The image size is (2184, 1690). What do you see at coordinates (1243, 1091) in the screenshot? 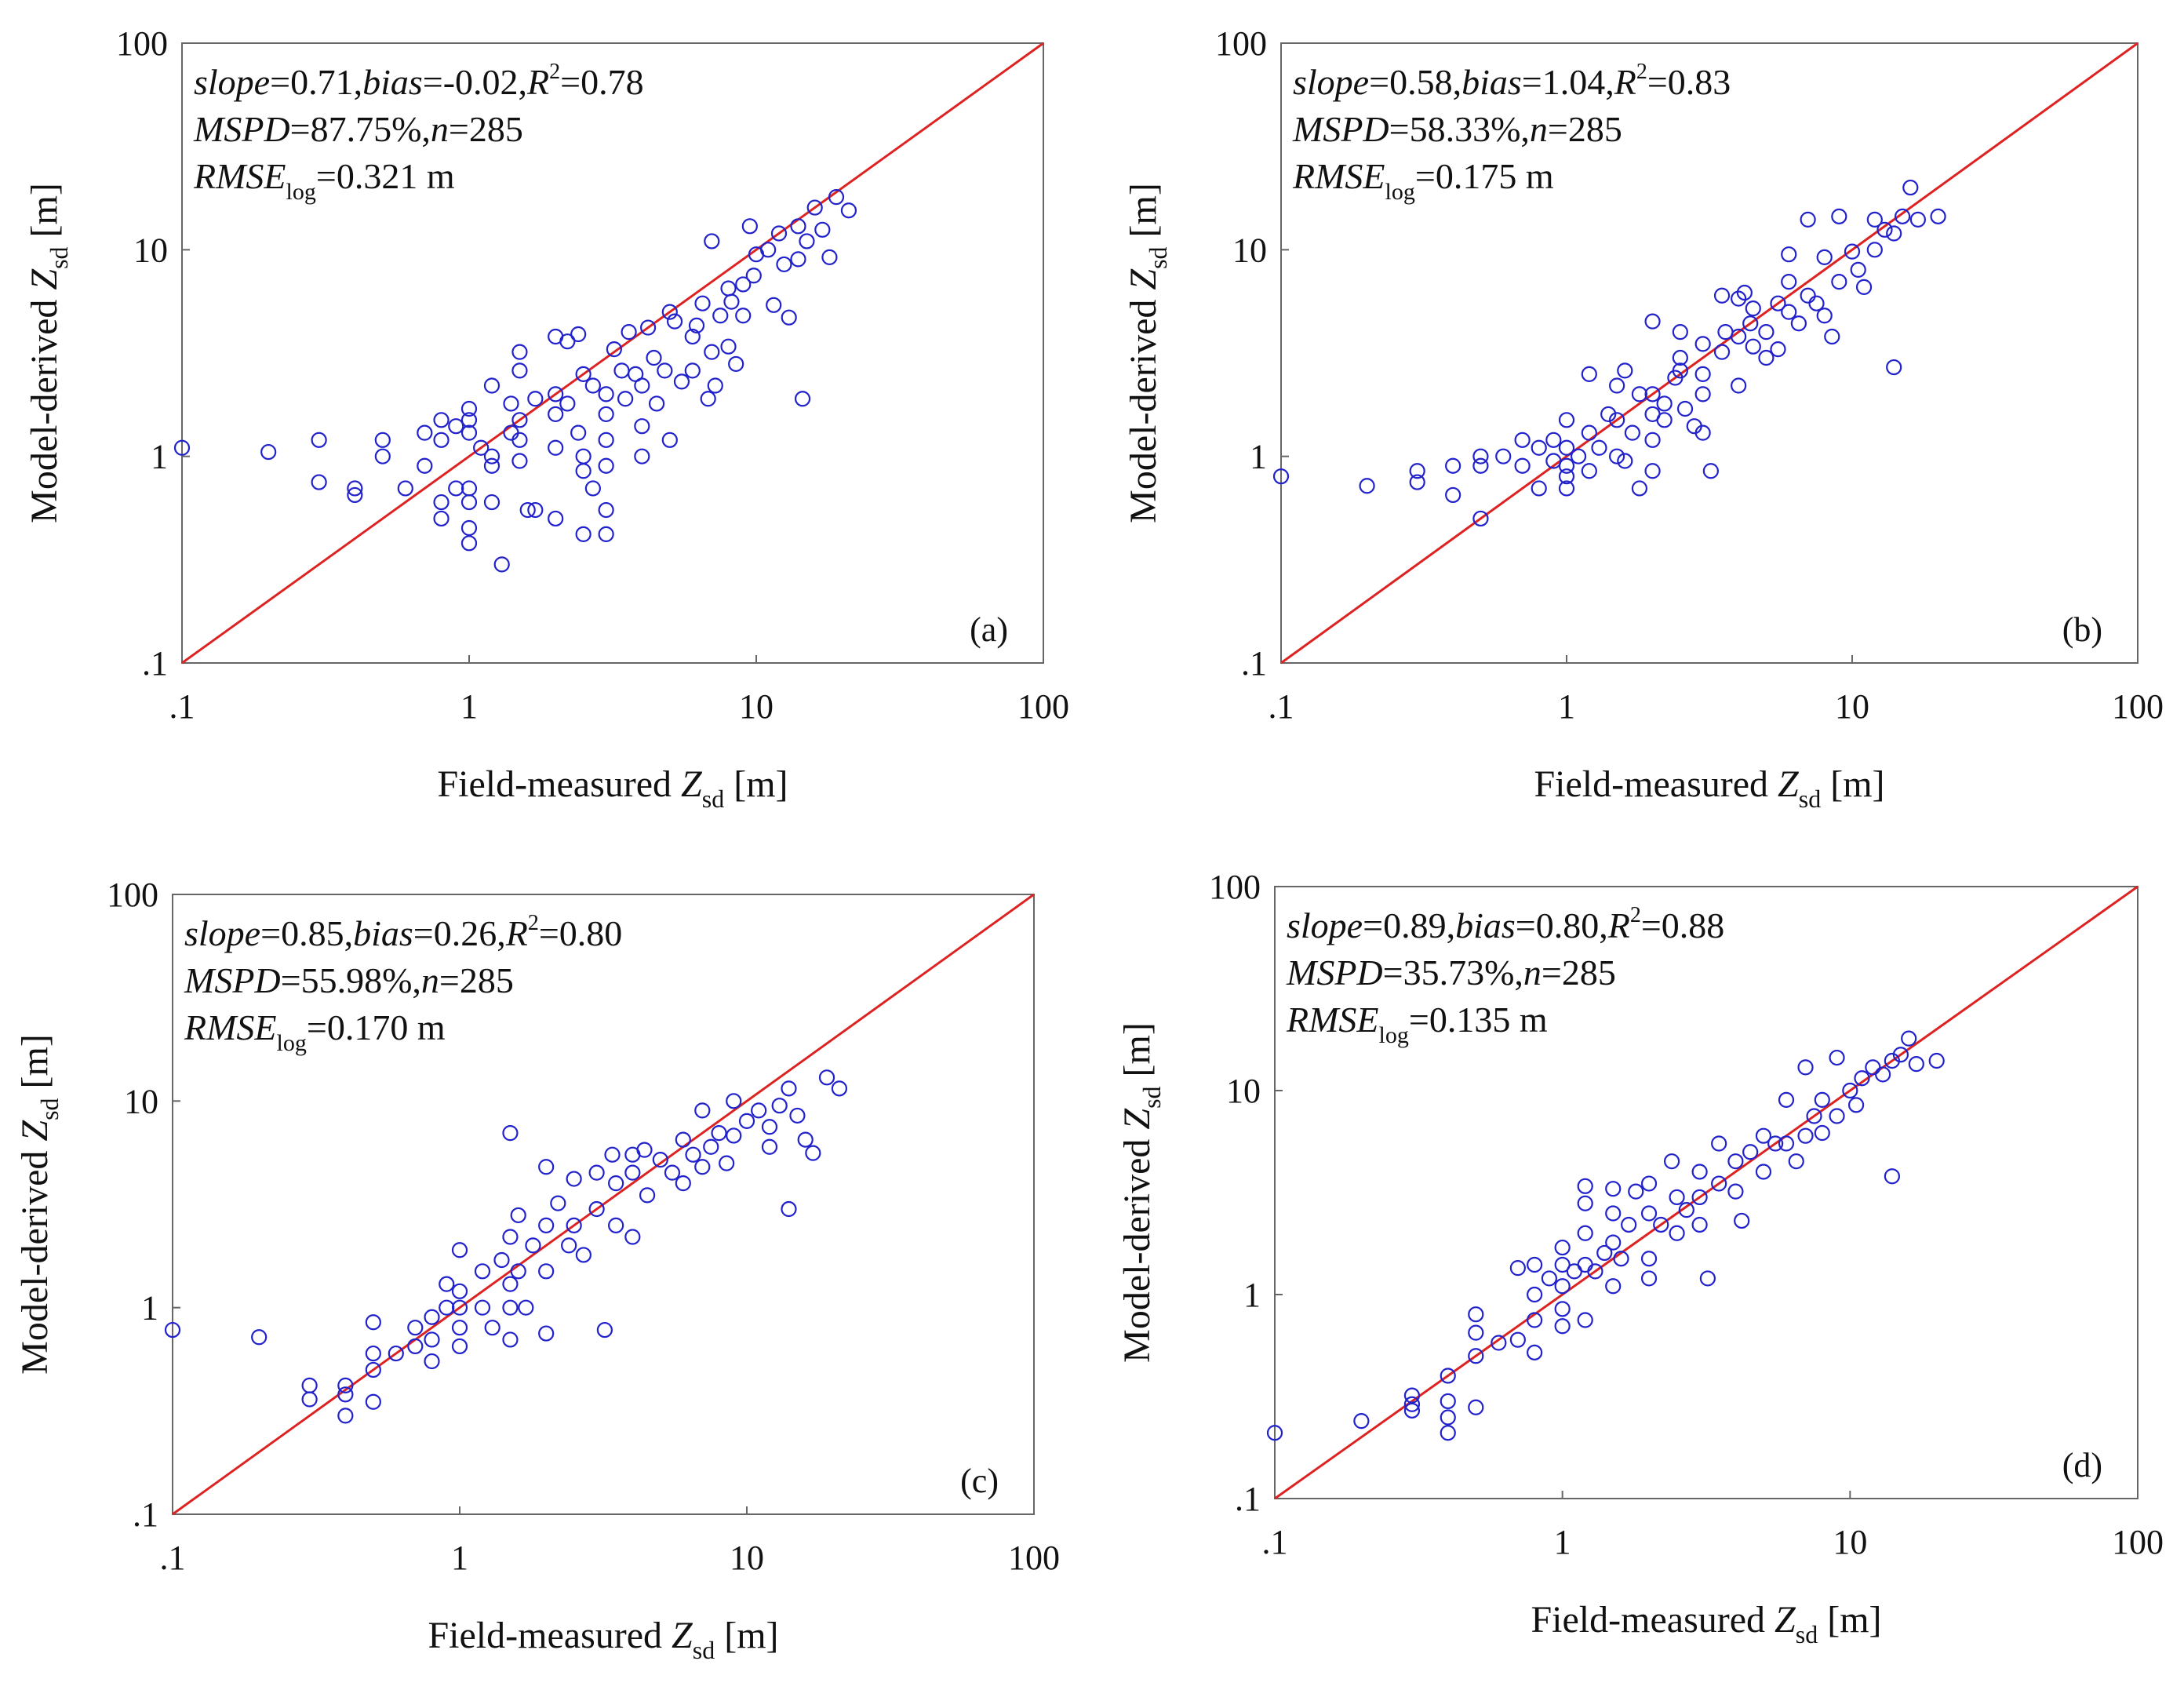
I see `y-tick-label: 10` at bounding box center [1243, 1091].